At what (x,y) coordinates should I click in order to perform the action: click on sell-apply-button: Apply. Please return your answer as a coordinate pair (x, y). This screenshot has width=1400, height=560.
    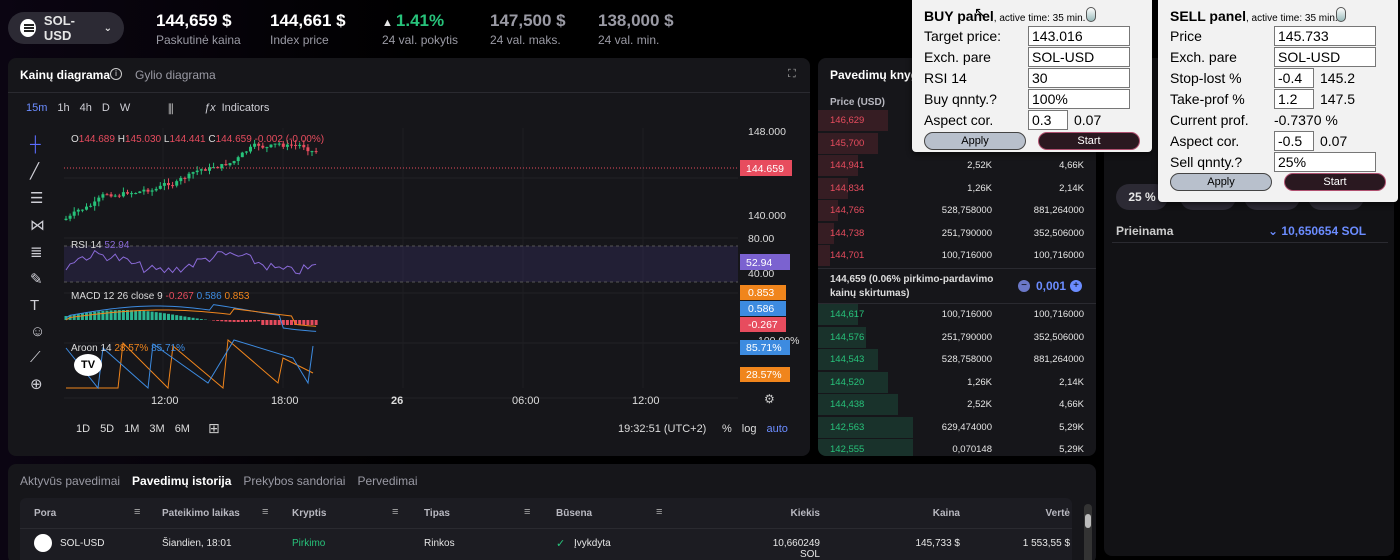
    Looking at the image, I should click on (1221, 182).